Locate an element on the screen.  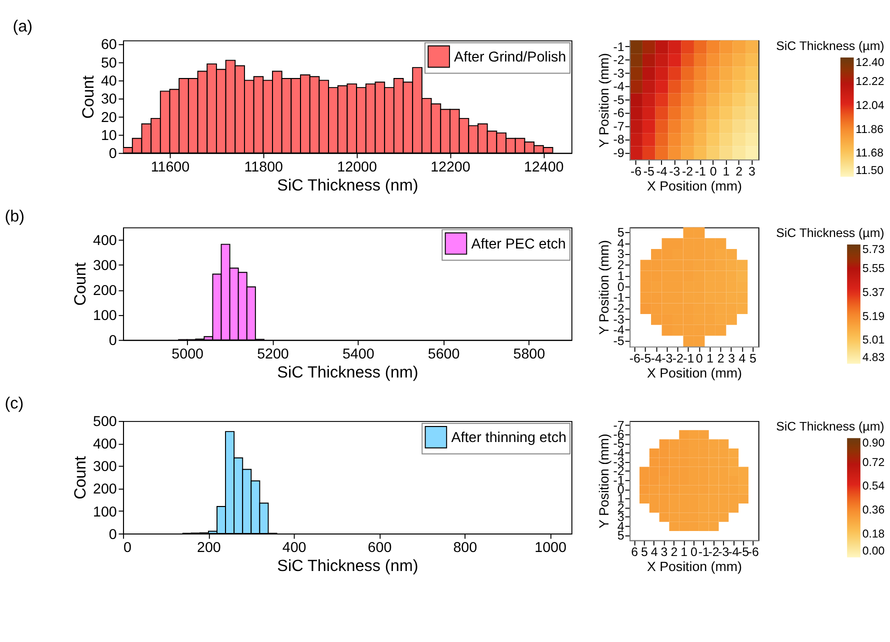
chart-title: (a) is located at coordinates (22, 27).